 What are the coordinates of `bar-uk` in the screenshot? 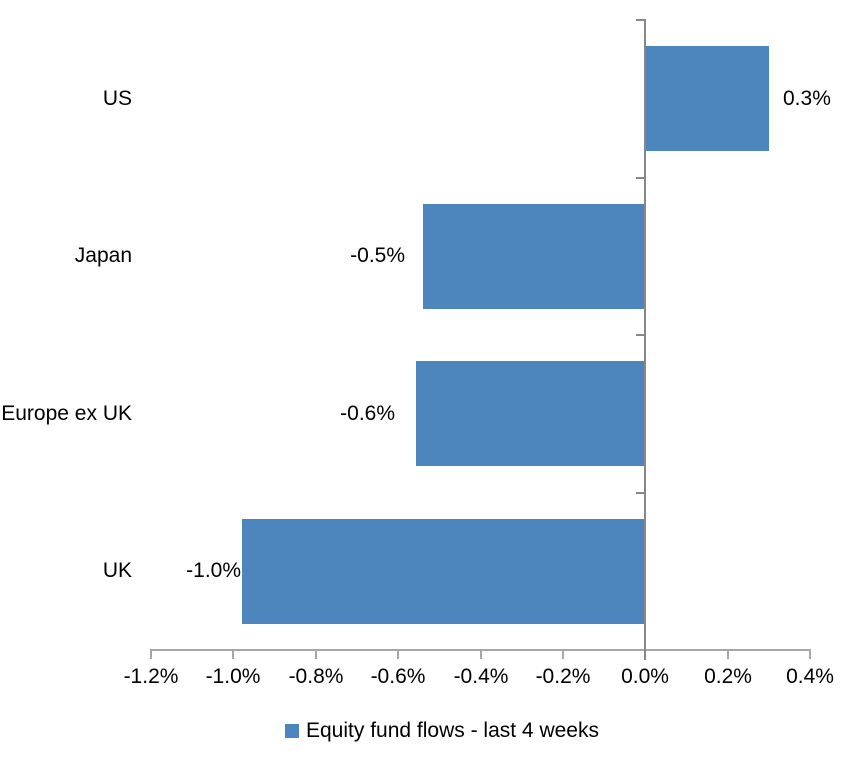 It's located at (443, 571).